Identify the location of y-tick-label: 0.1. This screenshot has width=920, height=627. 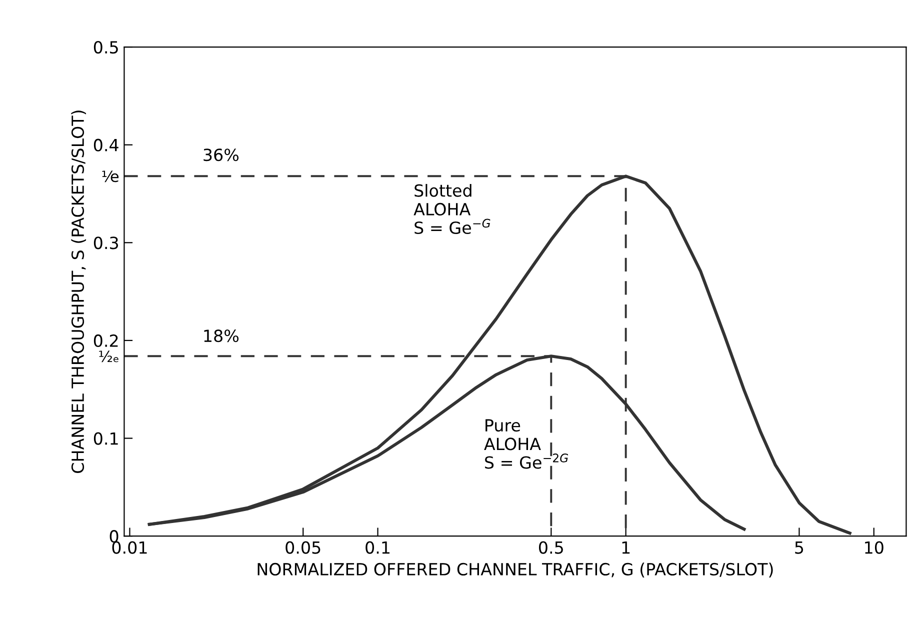
(106, 438).